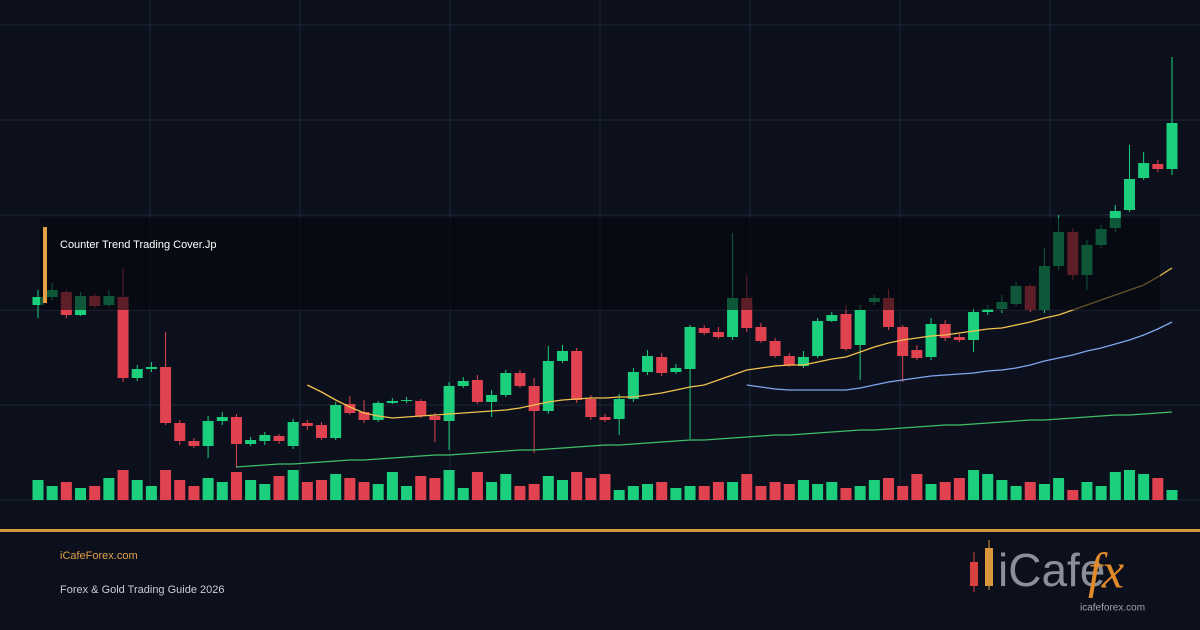 This screenshot has height=630, width=1200. What do you see at coordinates (99, 556) in the screenshot?
I see `site-name: iCafeForex.com` at bounding box center [99, 556].